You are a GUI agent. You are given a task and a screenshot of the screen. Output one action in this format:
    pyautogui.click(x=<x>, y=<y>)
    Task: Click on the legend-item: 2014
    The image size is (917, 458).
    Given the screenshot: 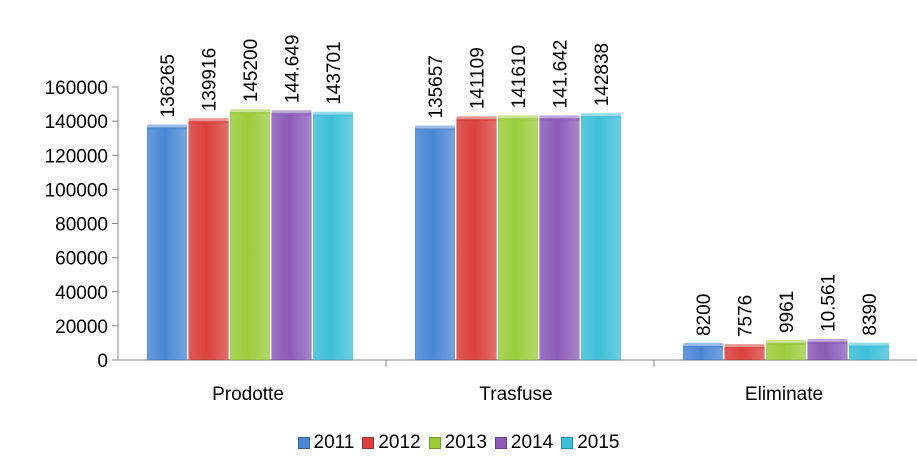 What is the action you would take?
    pyautogui.click(x=524, y=443)
    